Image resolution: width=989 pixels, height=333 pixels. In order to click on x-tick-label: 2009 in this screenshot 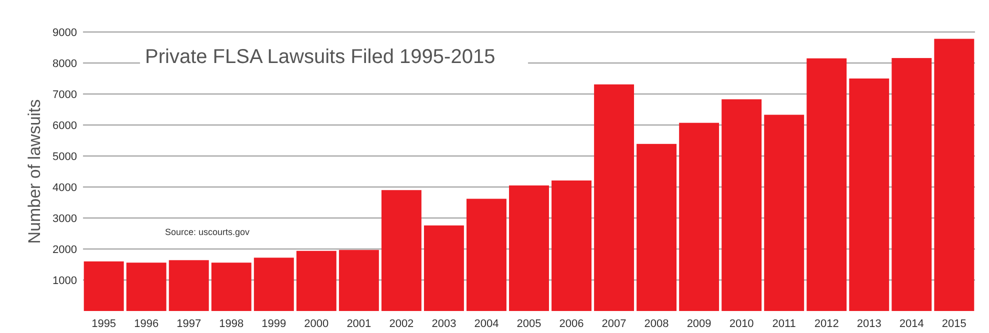, I will do `click(699, 324)`.